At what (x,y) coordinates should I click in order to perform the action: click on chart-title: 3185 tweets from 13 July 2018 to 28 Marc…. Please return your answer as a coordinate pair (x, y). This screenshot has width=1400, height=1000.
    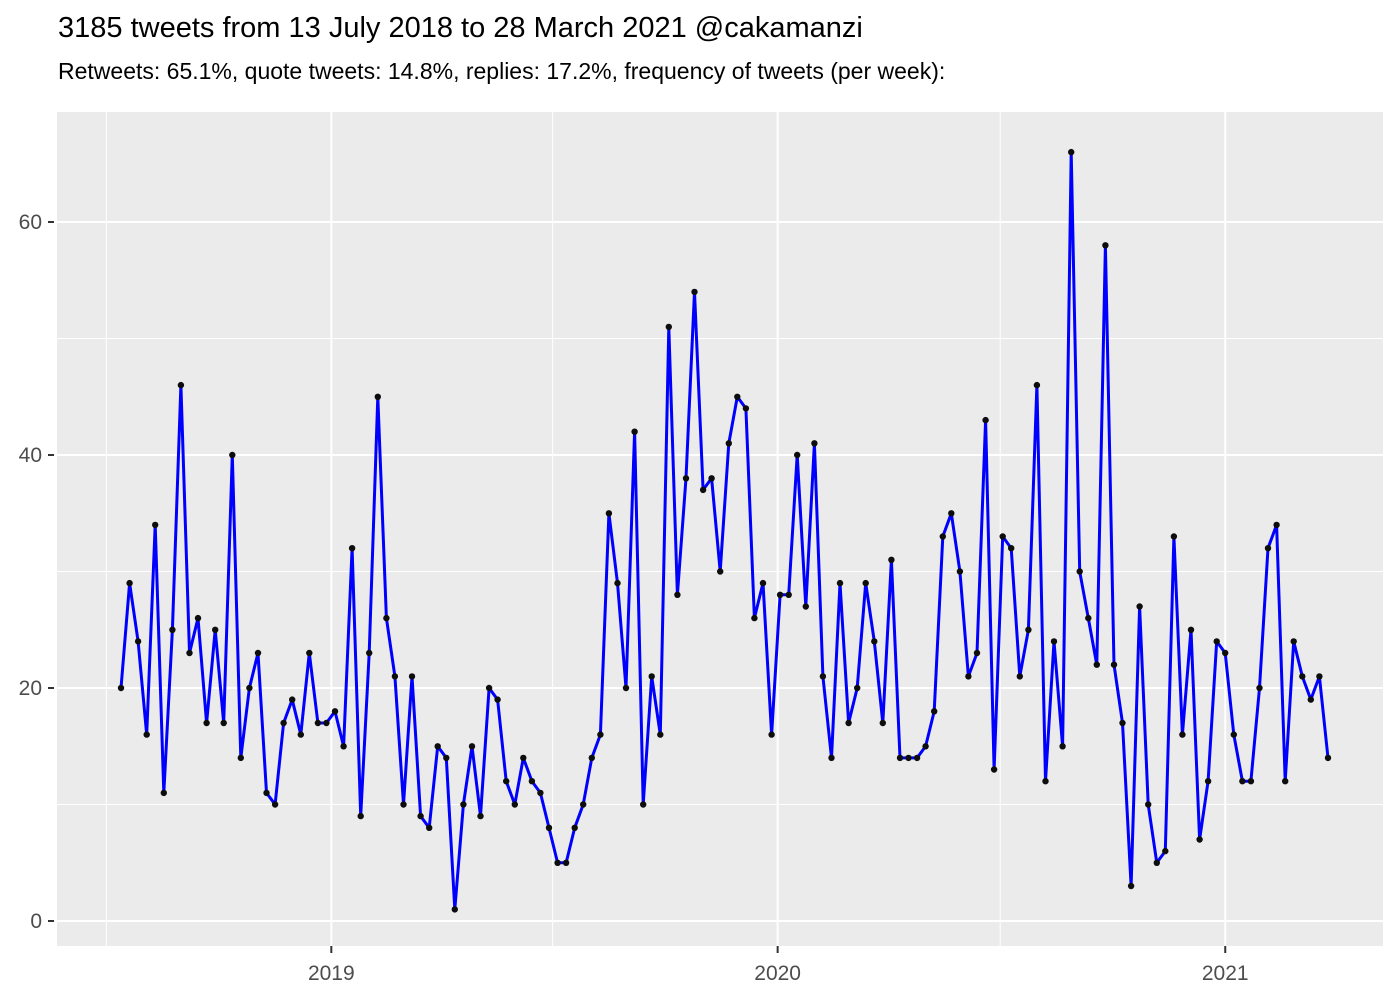
    Looking at the image, I should click on (460, 28).